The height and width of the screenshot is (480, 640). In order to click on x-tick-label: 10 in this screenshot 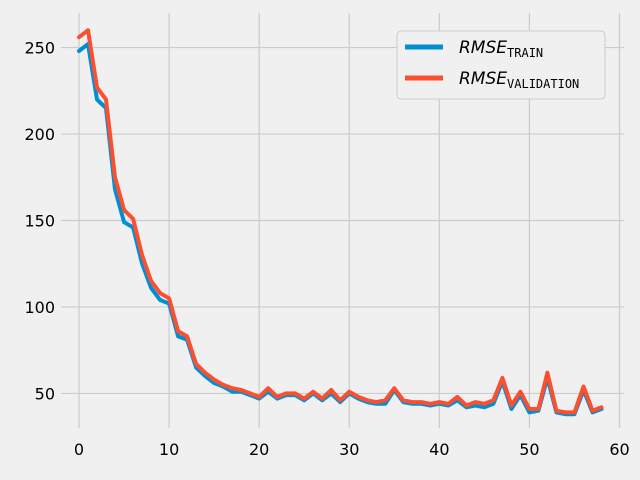, I will do `click(169, 449)`.